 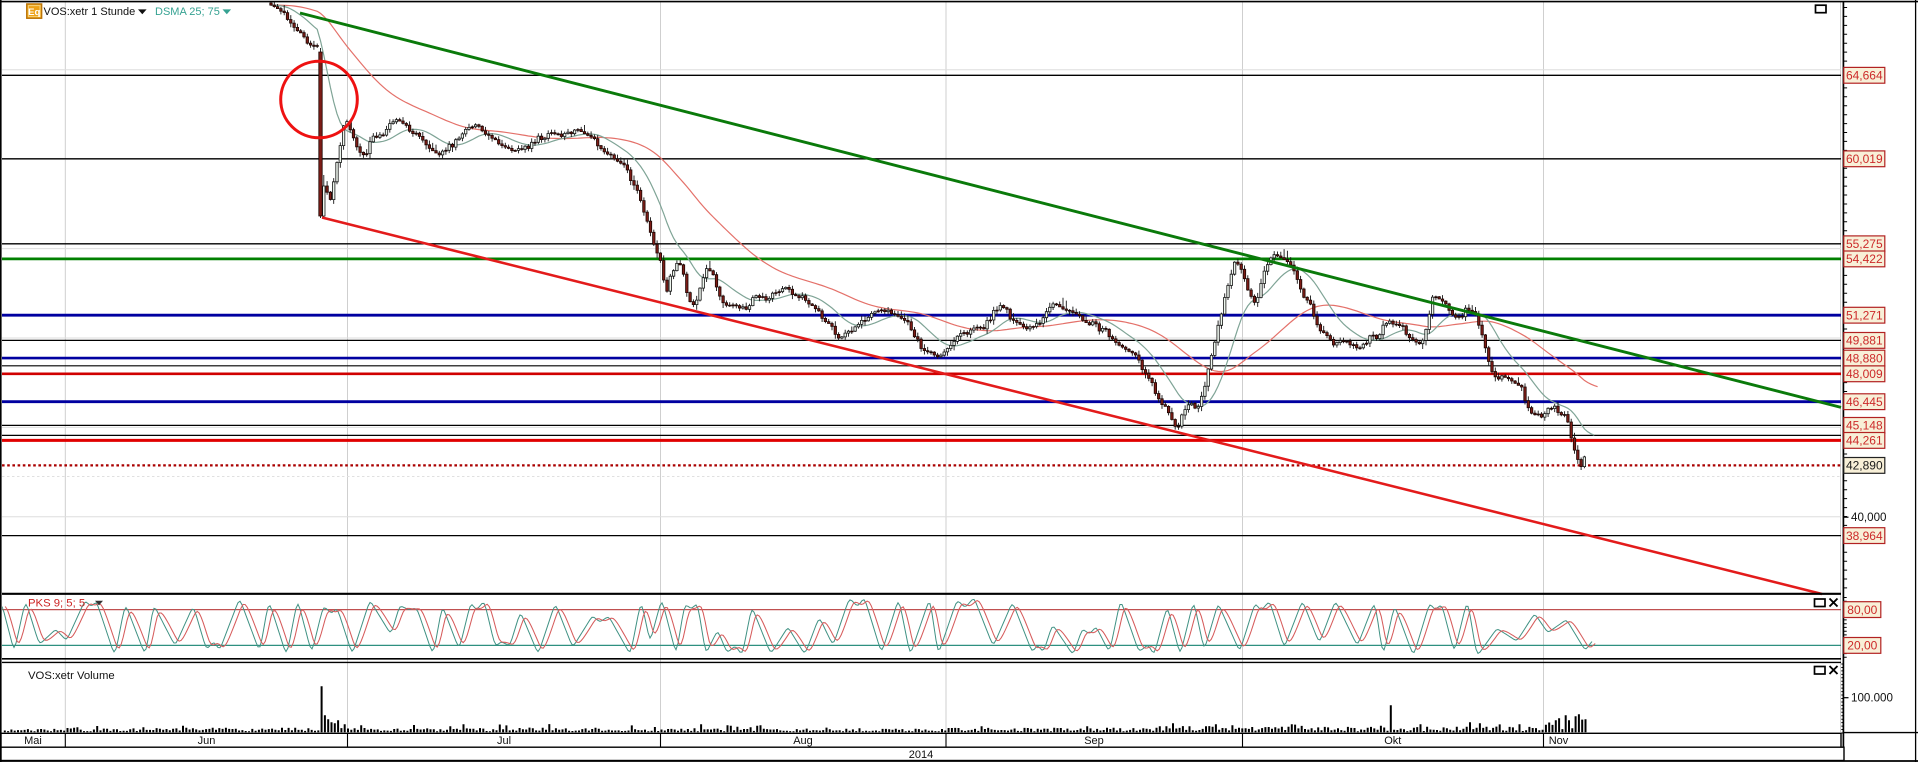 What do you see at coordinates (1868, 517) in the screenshot?
I see `svg-text: 40,000` at bounding box center [1868, 517].